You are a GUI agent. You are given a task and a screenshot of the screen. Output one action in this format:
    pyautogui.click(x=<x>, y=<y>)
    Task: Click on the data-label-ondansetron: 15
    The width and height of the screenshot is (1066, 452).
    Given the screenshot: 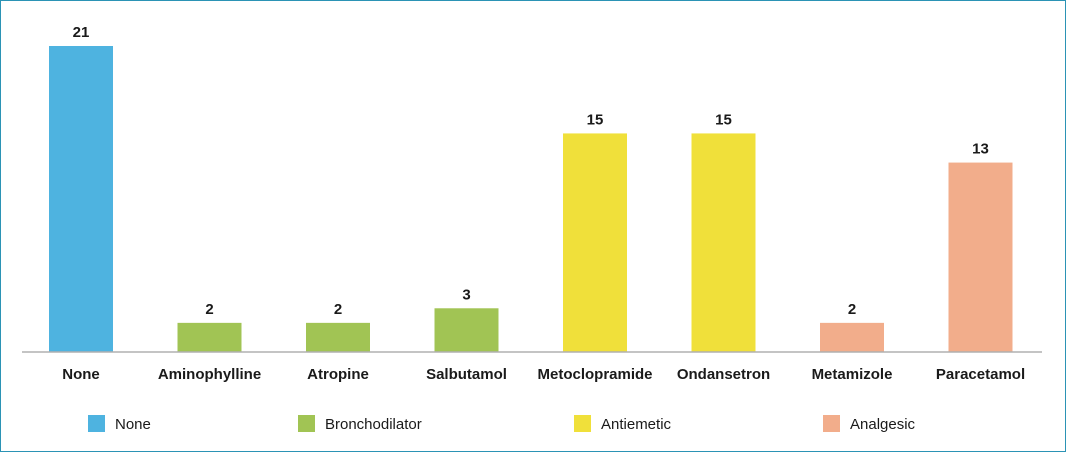 What is the action you would take?
    pyautogui.click(x=723, y=119)
    